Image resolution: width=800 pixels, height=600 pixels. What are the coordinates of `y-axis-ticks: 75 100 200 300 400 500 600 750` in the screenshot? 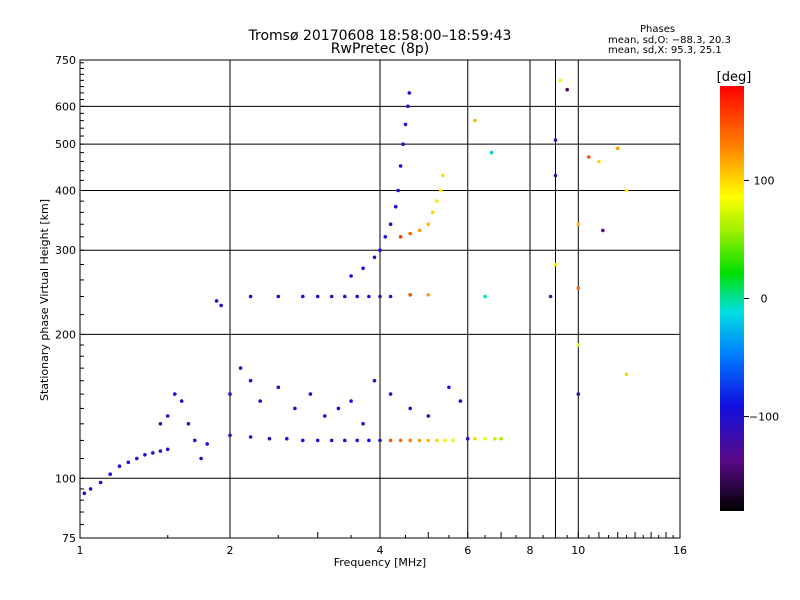 It's located at (69, 299).